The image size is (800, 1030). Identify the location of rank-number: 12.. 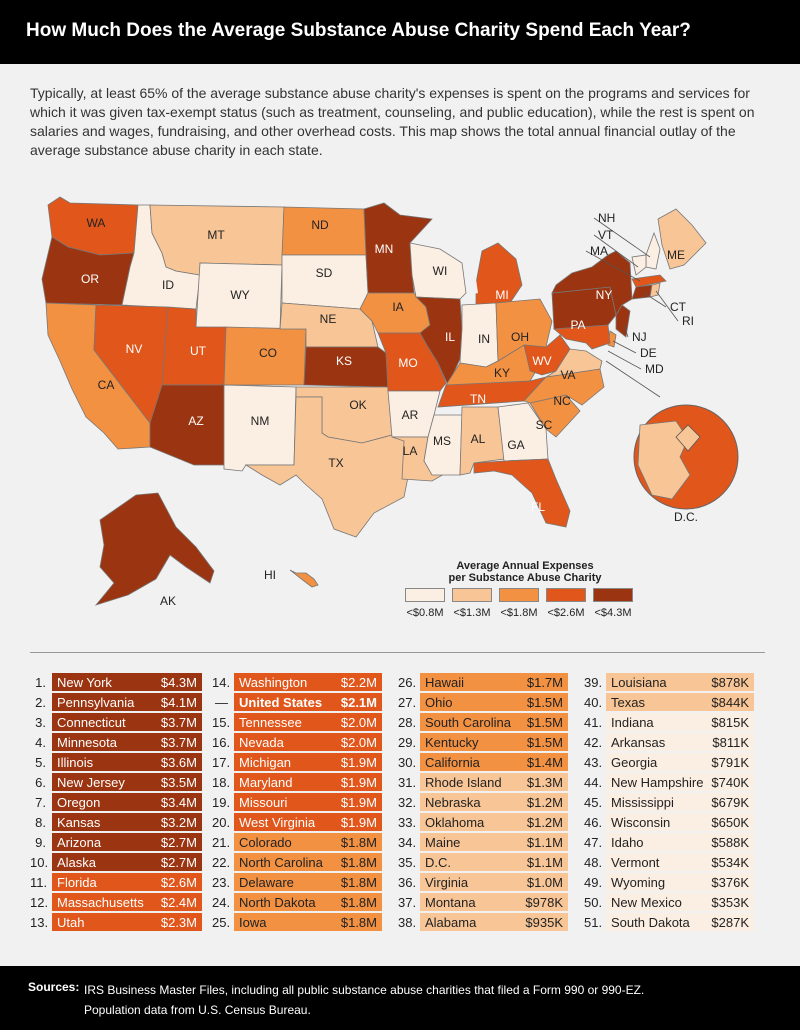
(39, 902).